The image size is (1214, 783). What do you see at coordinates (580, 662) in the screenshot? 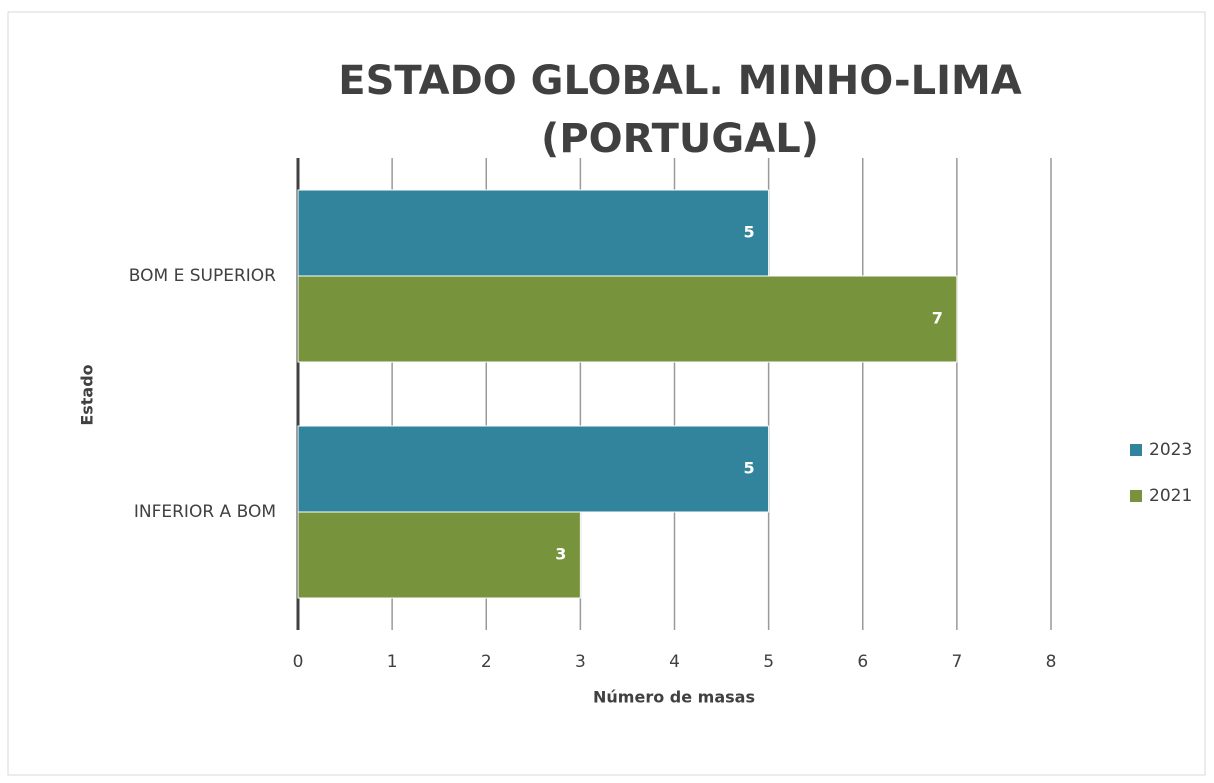
I see `x-tick-label: 3` at bounding box center [580, 662].